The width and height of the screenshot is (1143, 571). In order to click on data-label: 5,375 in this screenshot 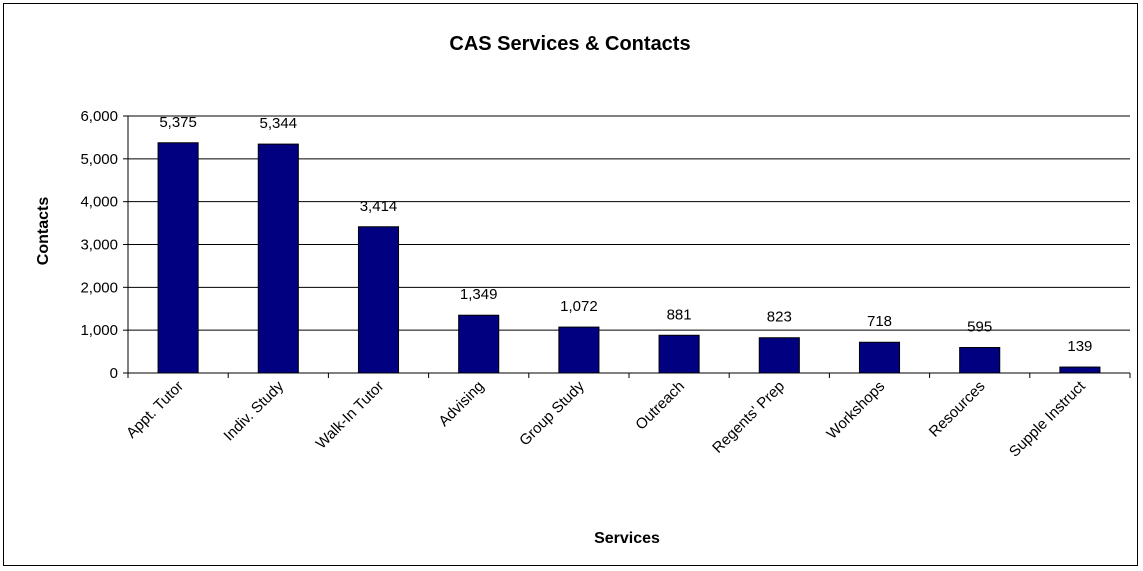, I will do `click(178, 122)`.